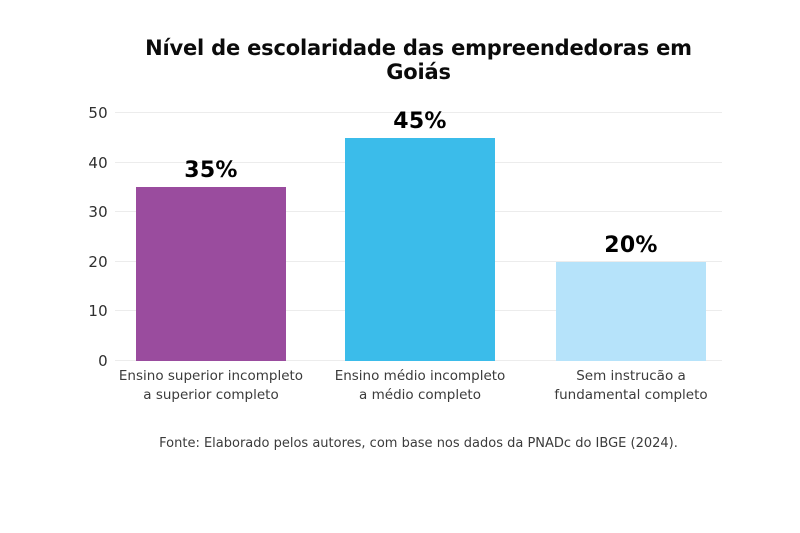 The width and height of the screenshot is (800, 533). What do you see at coordinates (631, 376) in the screenshot?
I see `category-label-line: Sem instrucão a` at bounding box center [631, 376].